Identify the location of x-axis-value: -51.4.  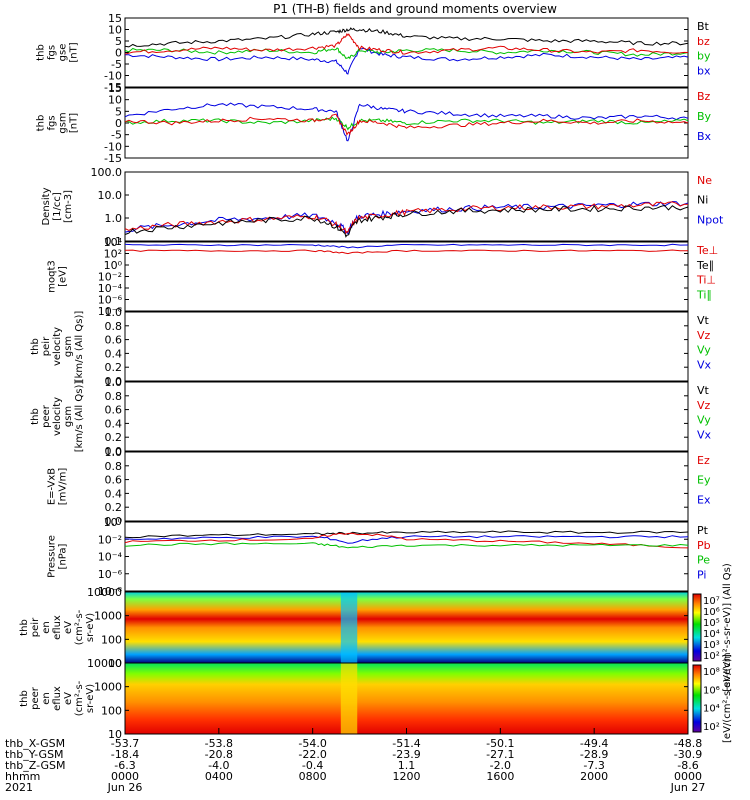
(406, 743).